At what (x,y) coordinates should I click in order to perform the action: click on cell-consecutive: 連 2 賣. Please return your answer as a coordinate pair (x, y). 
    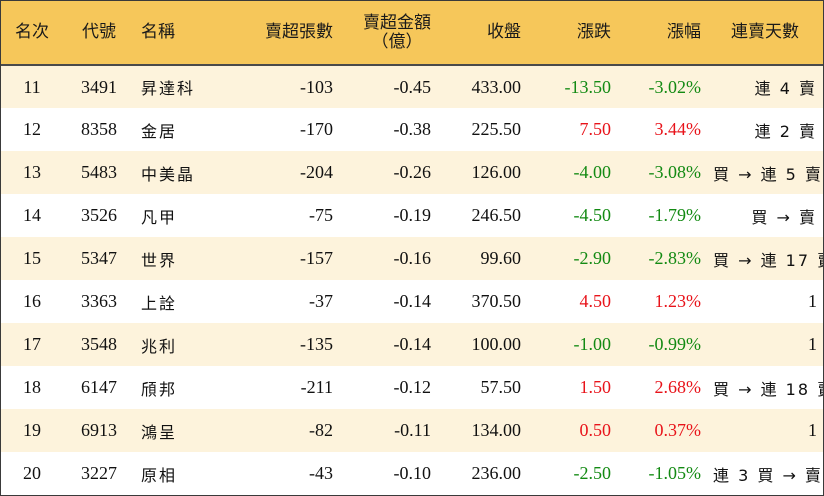
    Looking at the image, I should click on (785, 131).